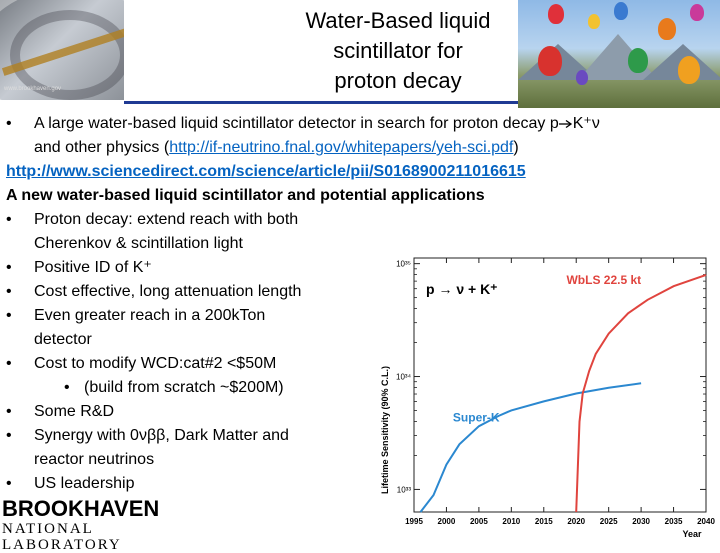  What do you see at coordinates (94, 459) in the screenshot?
I see `bullet-continuation: reactor neutrinos` at bounding box center [94, 459].